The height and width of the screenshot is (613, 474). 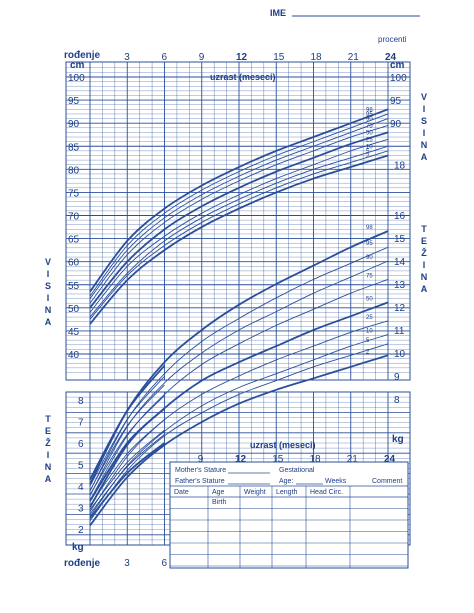 I want to click on x-tick-mid: 12, so click(x=241, y=459).